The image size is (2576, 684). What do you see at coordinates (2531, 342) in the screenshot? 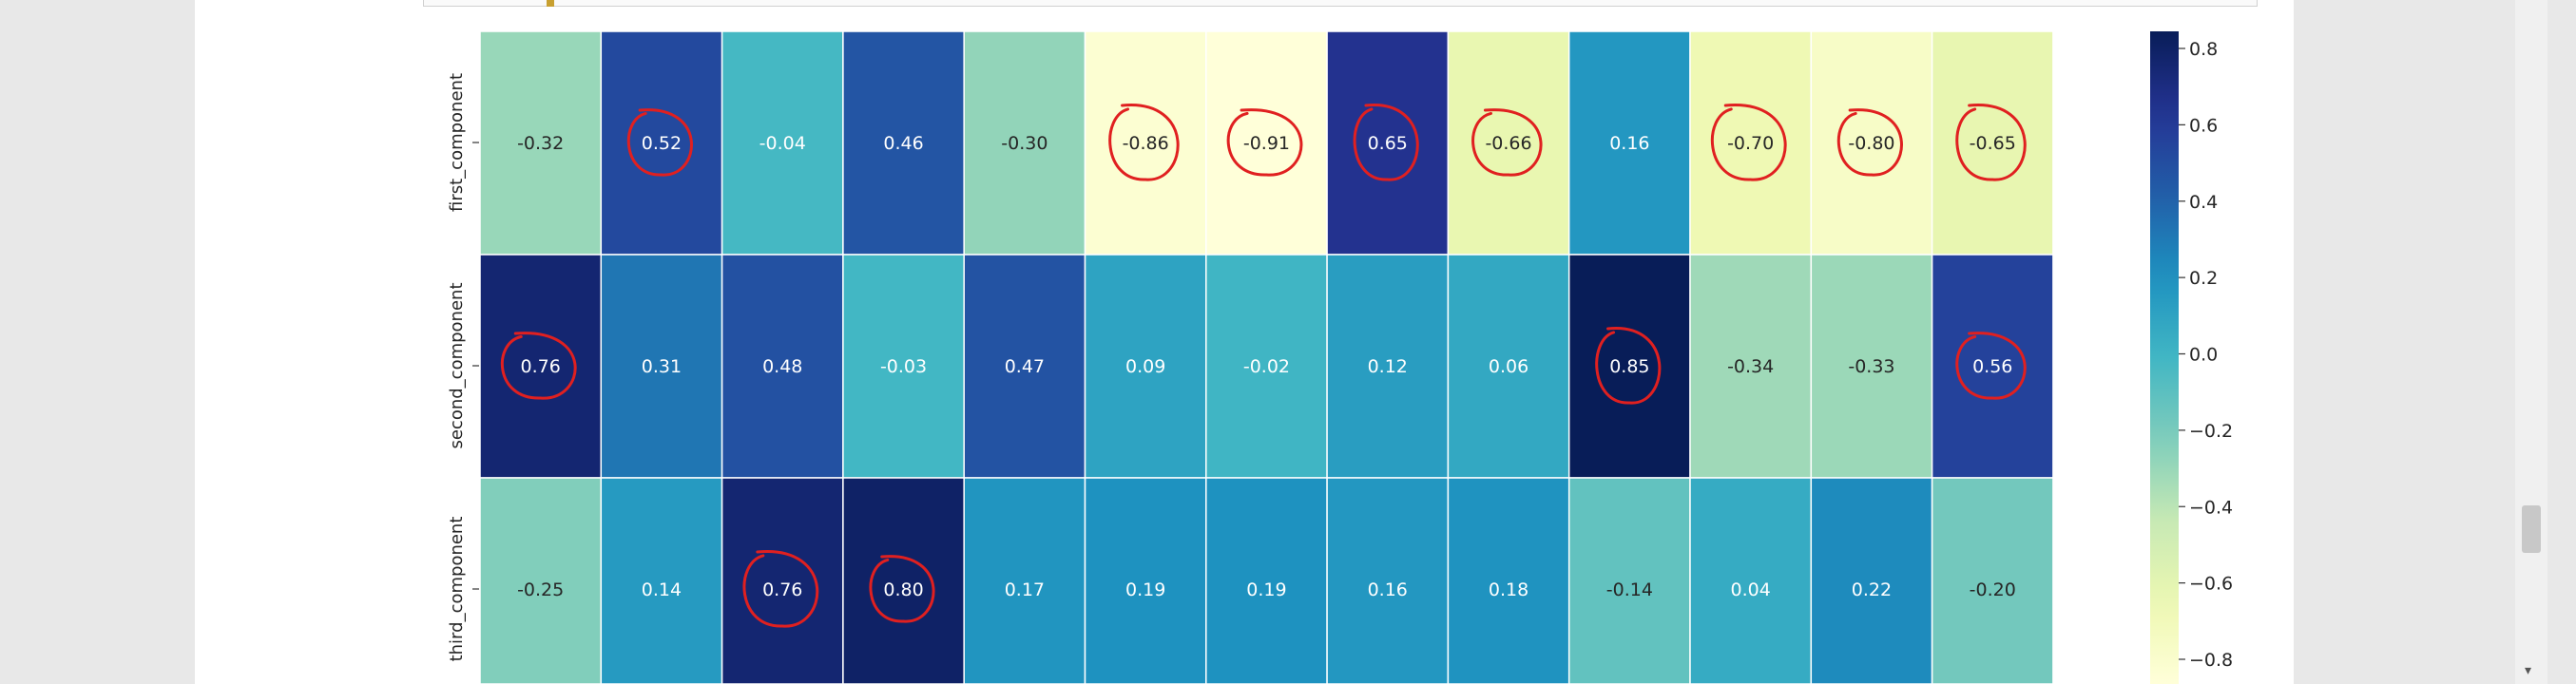
I see `vertical-scrollbar: ▾` at bounding box center [2531, 342].